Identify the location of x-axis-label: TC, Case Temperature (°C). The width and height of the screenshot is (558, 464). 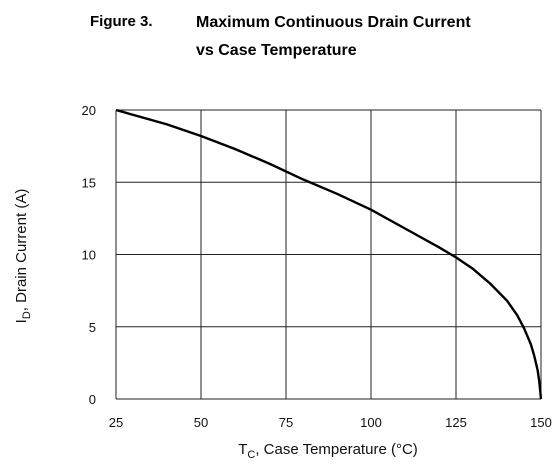
(328, 451).